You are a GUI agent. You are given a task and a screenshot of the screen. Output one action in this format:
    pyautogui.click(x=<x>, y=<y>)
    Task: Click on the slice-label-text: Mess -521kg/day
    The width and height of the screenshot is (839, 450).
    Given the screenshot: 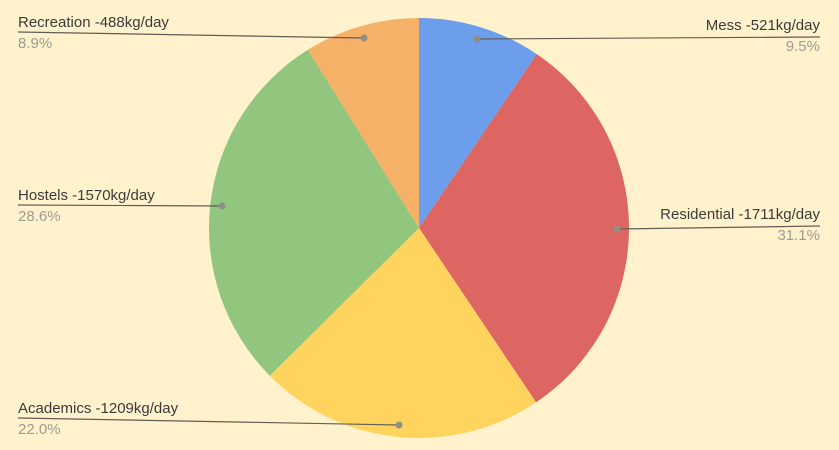 What is the action you would take?
    pyautogui.click(x=762, y=25)
    